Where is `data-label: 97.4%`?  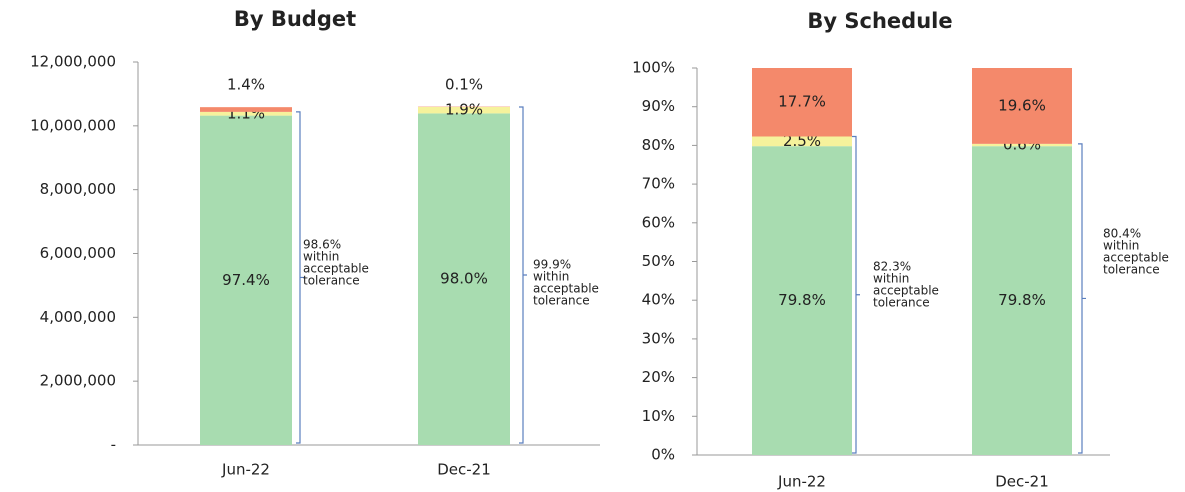 data-label: 97.4% is located at coordinates (246, 280).